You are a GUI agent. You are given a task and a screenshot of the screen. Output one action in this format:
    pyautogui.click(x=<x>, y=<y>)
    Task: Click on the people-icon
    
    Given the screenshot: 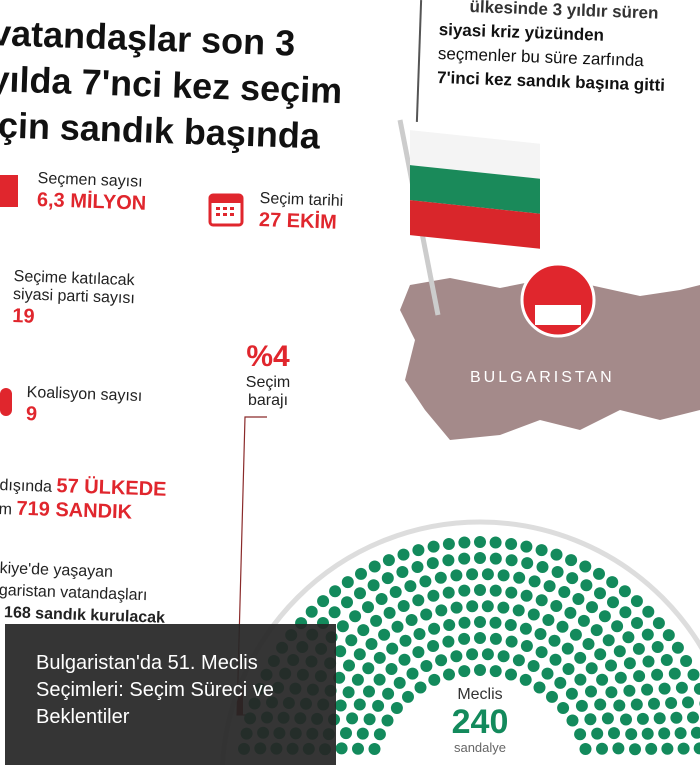 What is the action you would take?
    pyautogui.click(x=6, y=402)
    